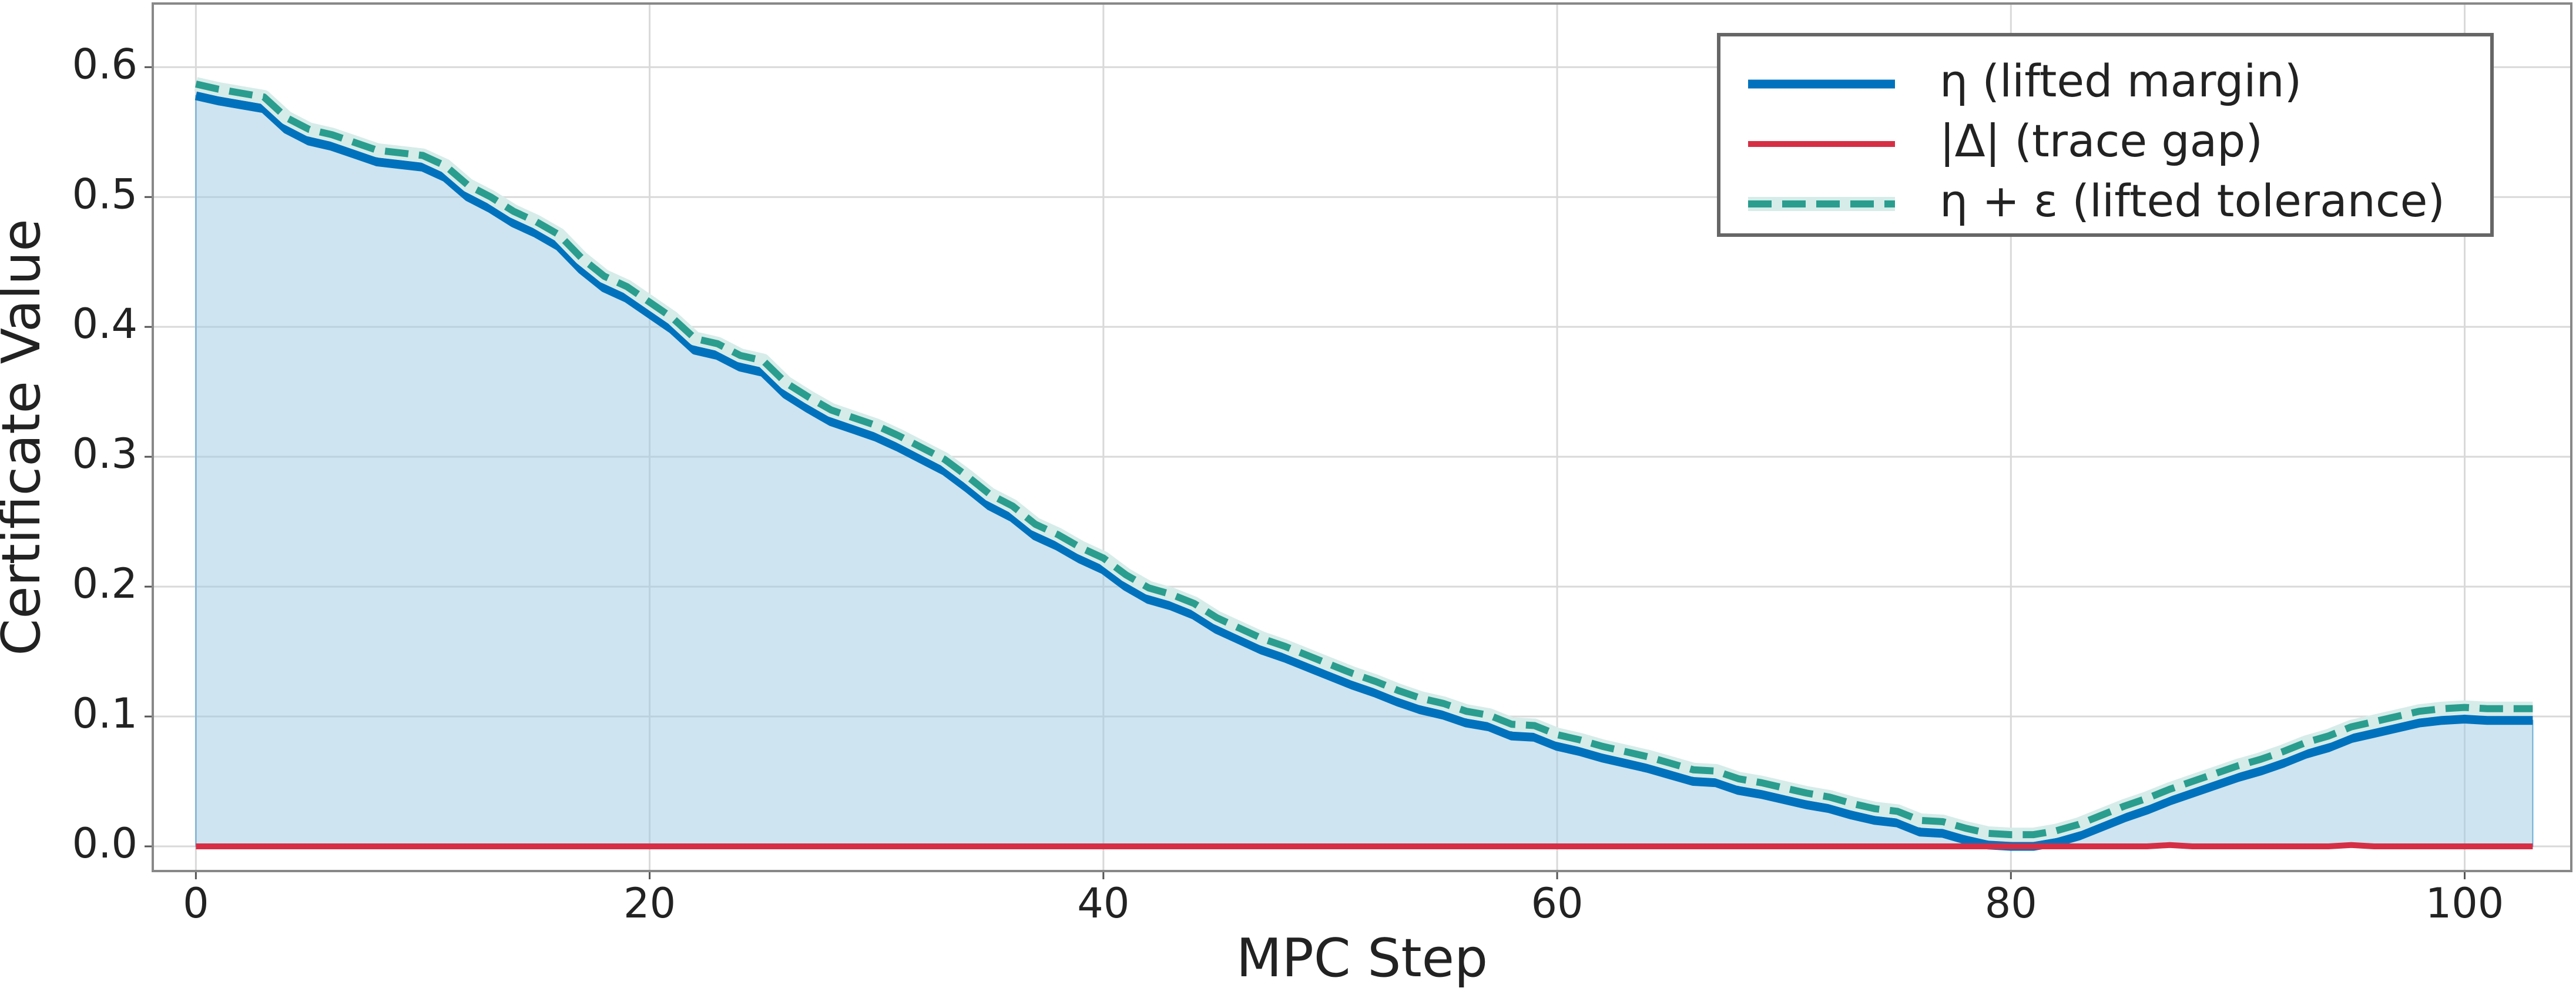 This screenshot has width=2576, height=998. I want to click on y-tick-label: 0.6, so click(104, 64).